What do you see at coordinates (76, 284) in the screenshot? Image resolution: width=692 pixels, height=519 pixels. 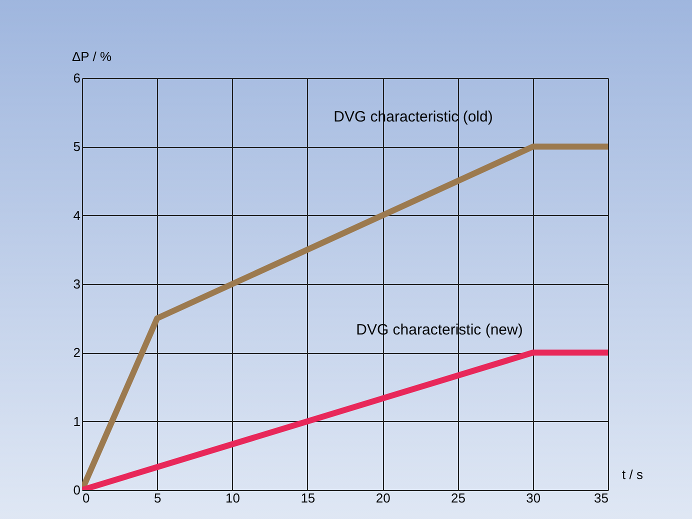 I see `y-tick-label: 3` at bounding box center [76, 284].